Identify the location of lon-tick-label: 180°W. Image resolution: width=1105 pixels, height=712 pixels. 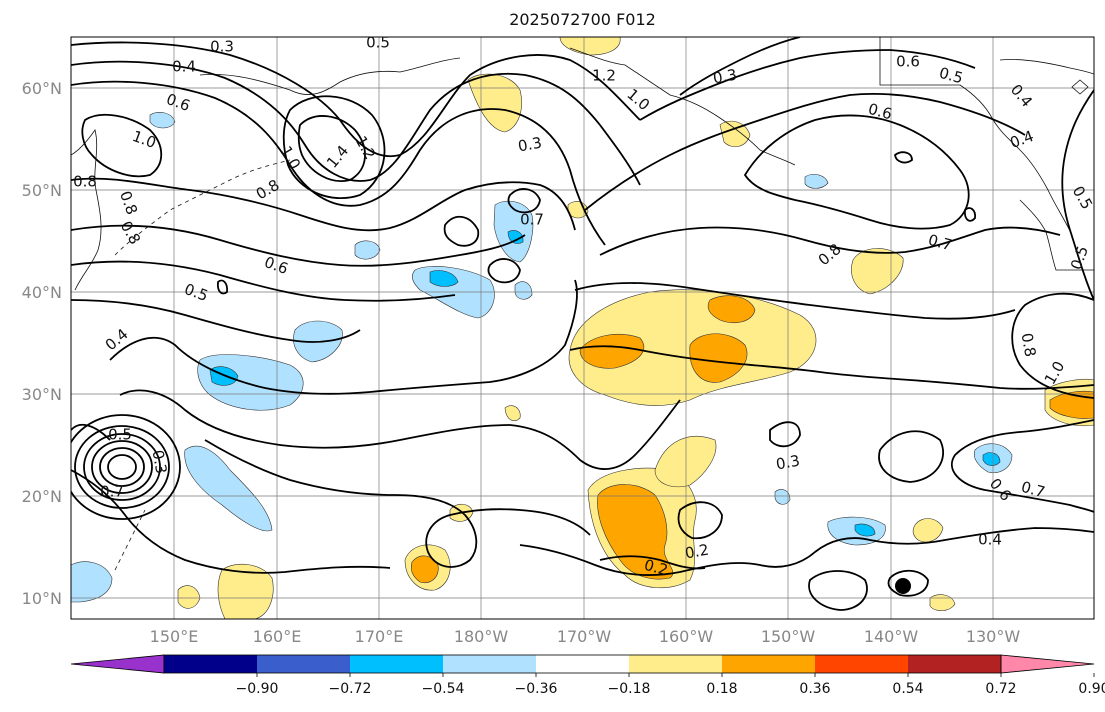
(481, 636).